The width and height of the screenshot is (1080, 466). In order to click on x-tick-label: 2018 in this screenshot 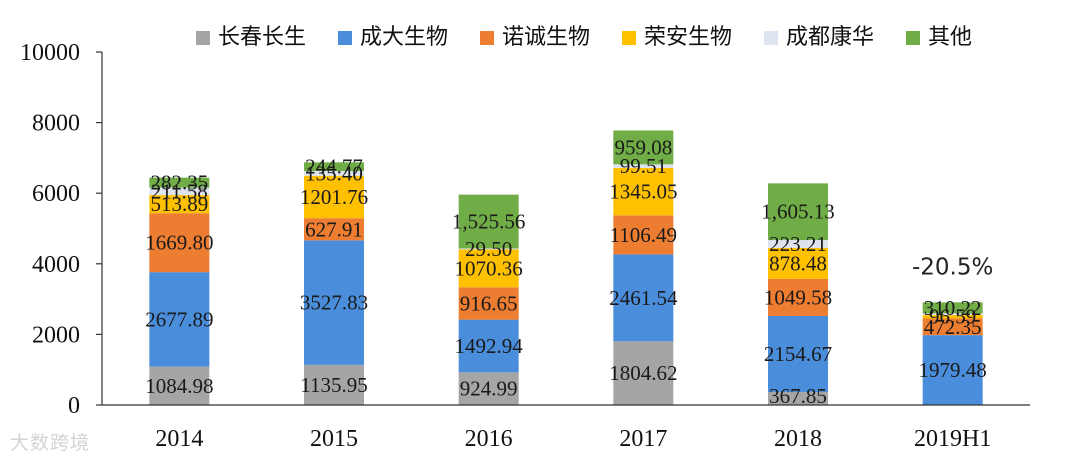, I will do `click(798, 439)`.